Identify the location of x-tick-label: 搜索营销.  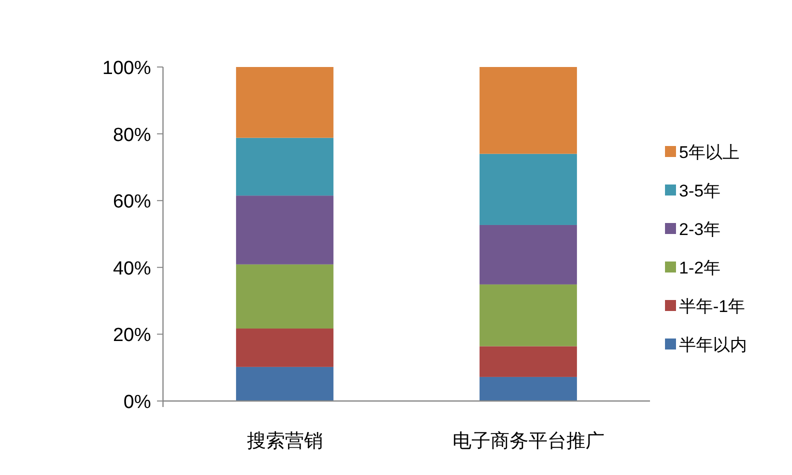
(284, 441).